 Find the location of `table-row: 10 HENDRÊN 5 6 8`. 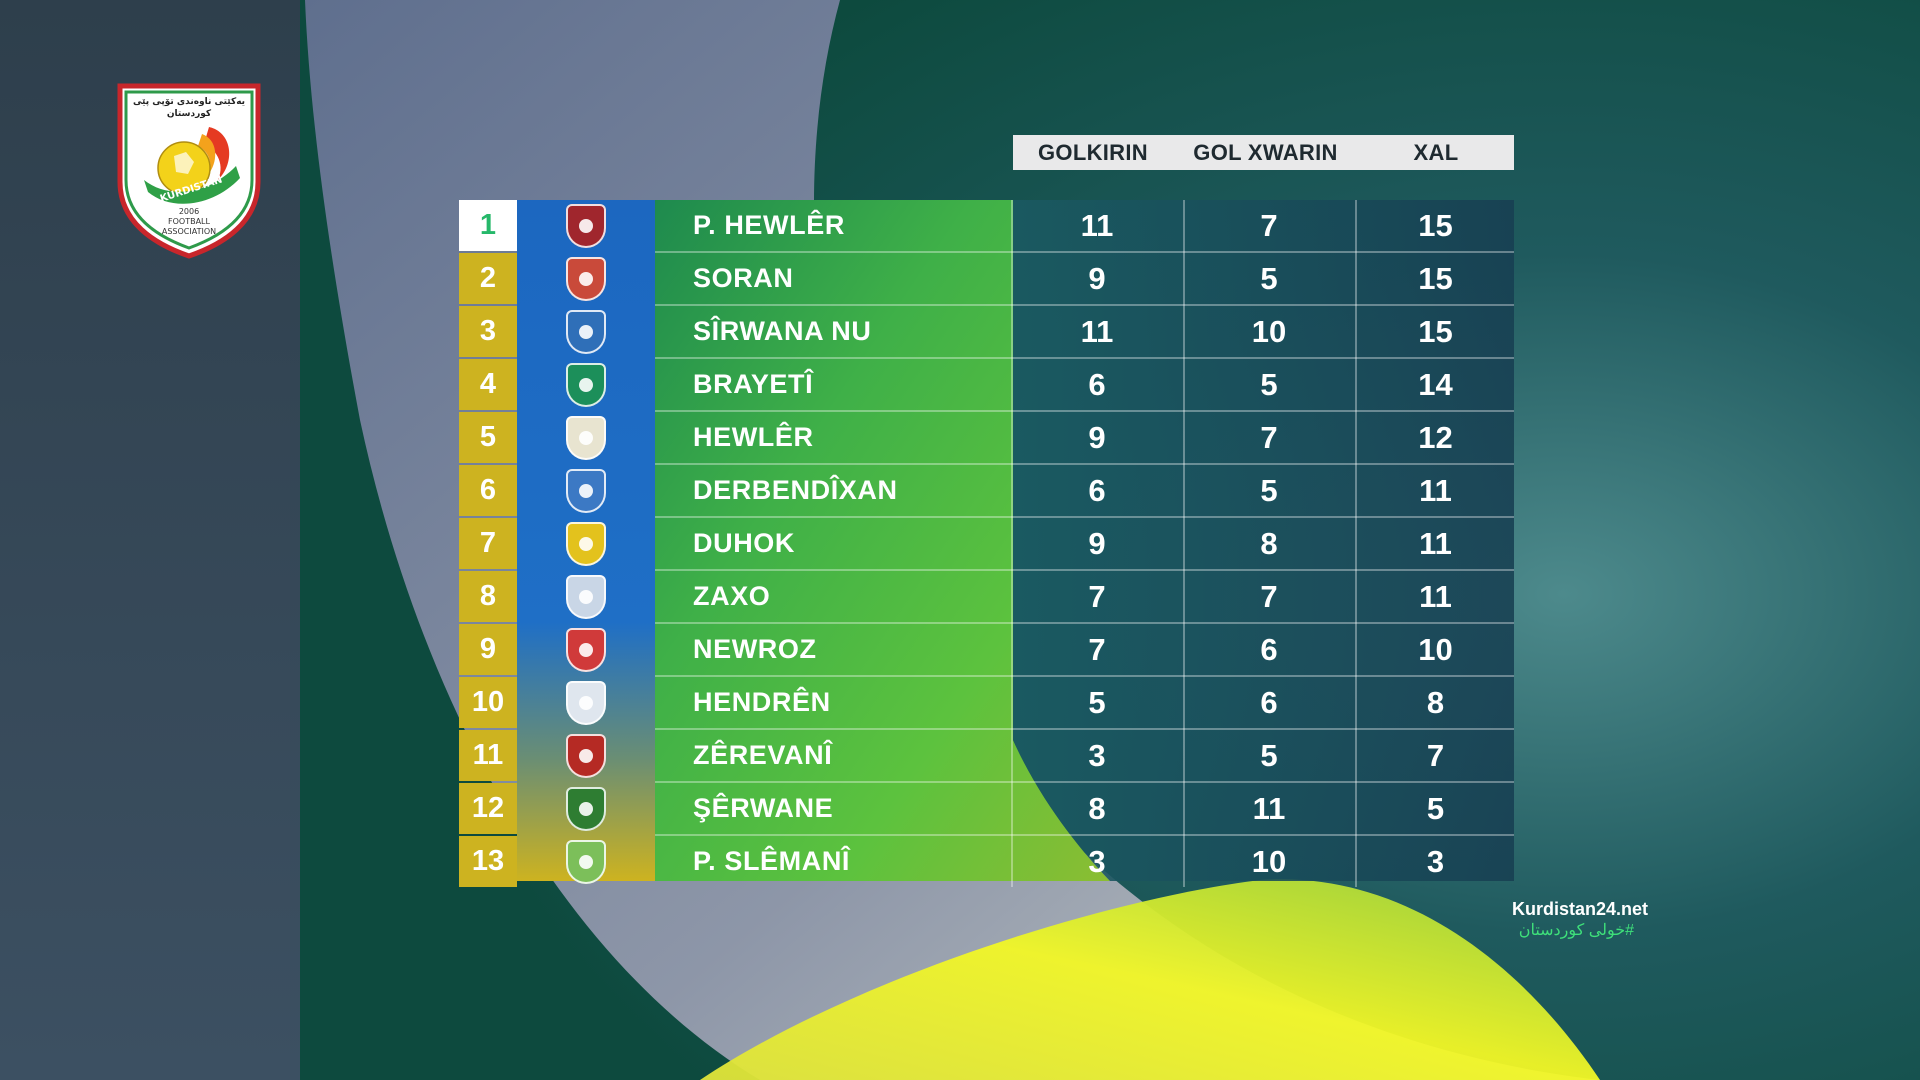

table-row: 10 HENDRÊN 5 6 8 is located at coordinates (986, 703).